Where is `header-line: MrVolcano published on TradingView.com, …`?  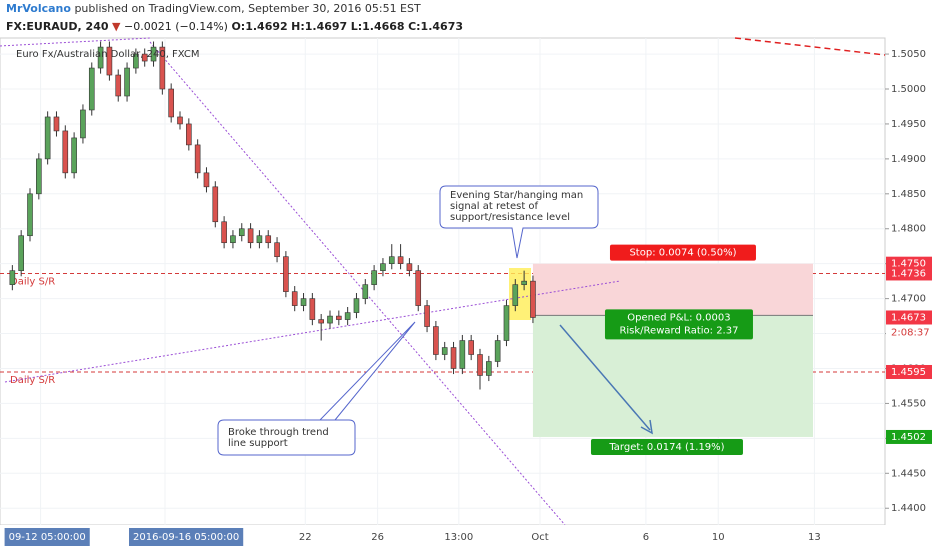
header-line: MrVolcano published on TradingView.com, … is located at coordinates (213, 8).